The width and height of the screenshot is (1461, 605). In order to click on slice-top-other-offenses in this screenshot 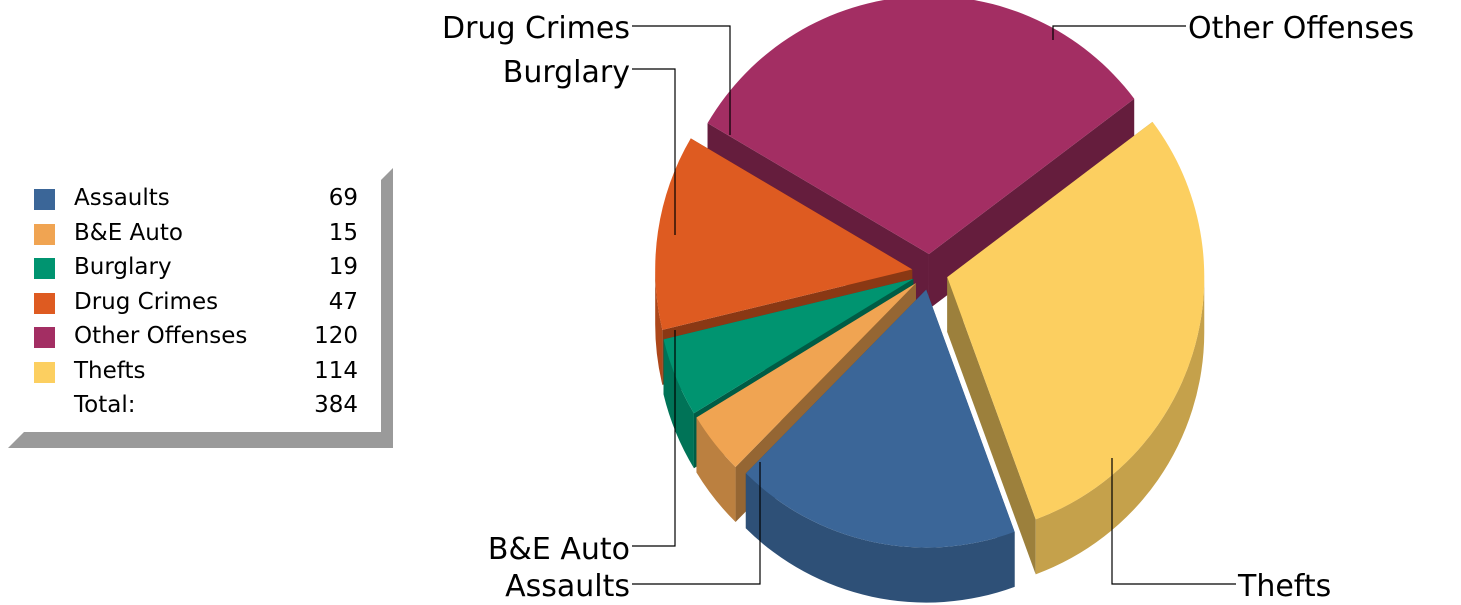, I will do `click(921, 127)`.